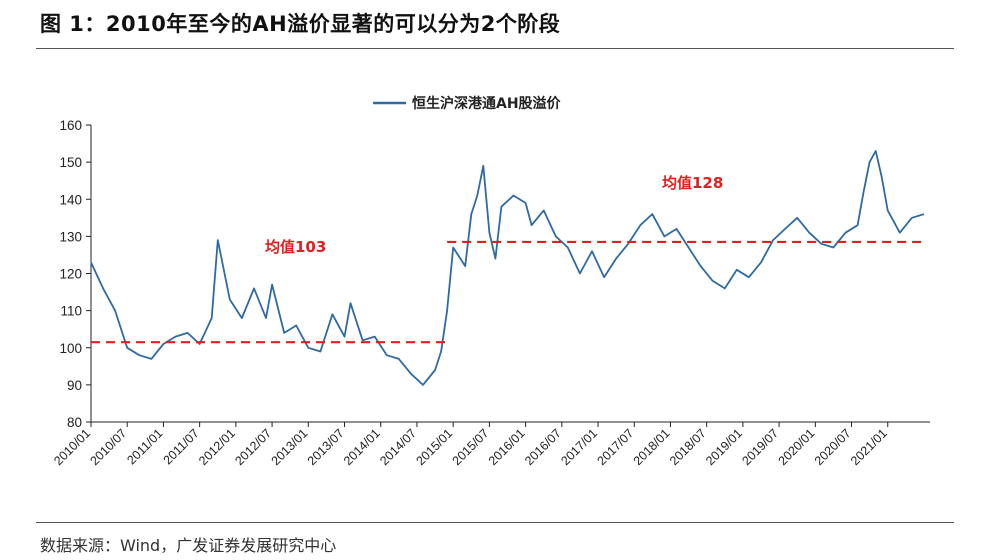 The image size is (982, 560). Describe the element at coordinates (652, 447) in the screenshot. I see `x-tick-label: 2018/01` at that location.